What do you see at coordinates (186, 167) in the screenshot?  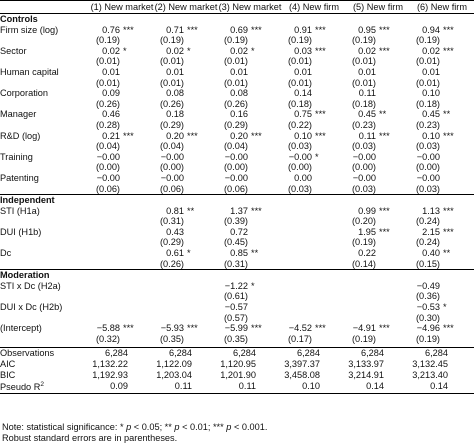 I see `table-cell: (0.00)` at bounding box center [186, 167].